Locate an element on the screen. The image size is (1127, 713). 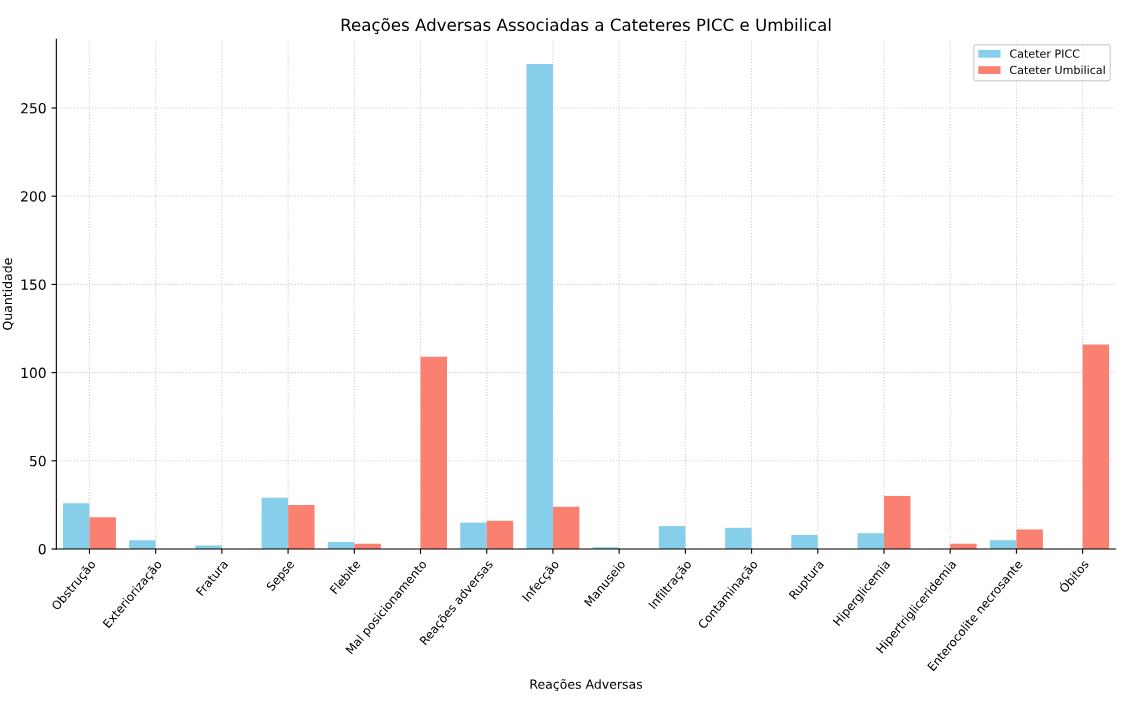
y-tick-label: 100 is located at coordinates (33, 373).